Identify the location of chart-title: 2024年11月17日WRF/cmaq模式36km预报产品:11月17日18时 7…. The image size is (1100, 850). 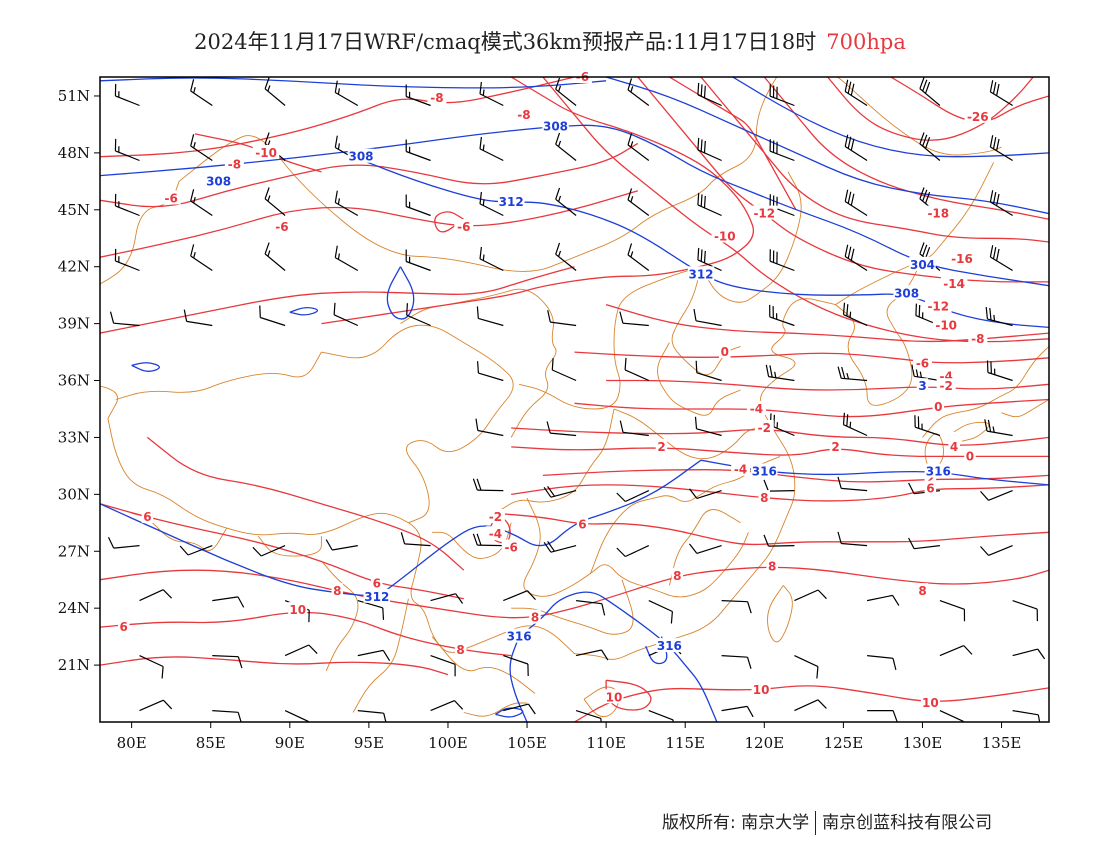
(550, 41).